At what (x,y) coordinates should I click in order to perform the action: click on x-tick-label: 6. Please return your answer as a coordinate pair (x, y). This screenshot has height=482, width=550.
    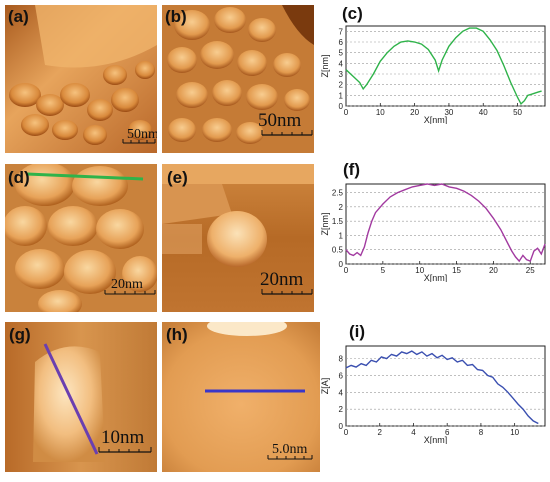
    Looking at the image, I should click on (447, 432).